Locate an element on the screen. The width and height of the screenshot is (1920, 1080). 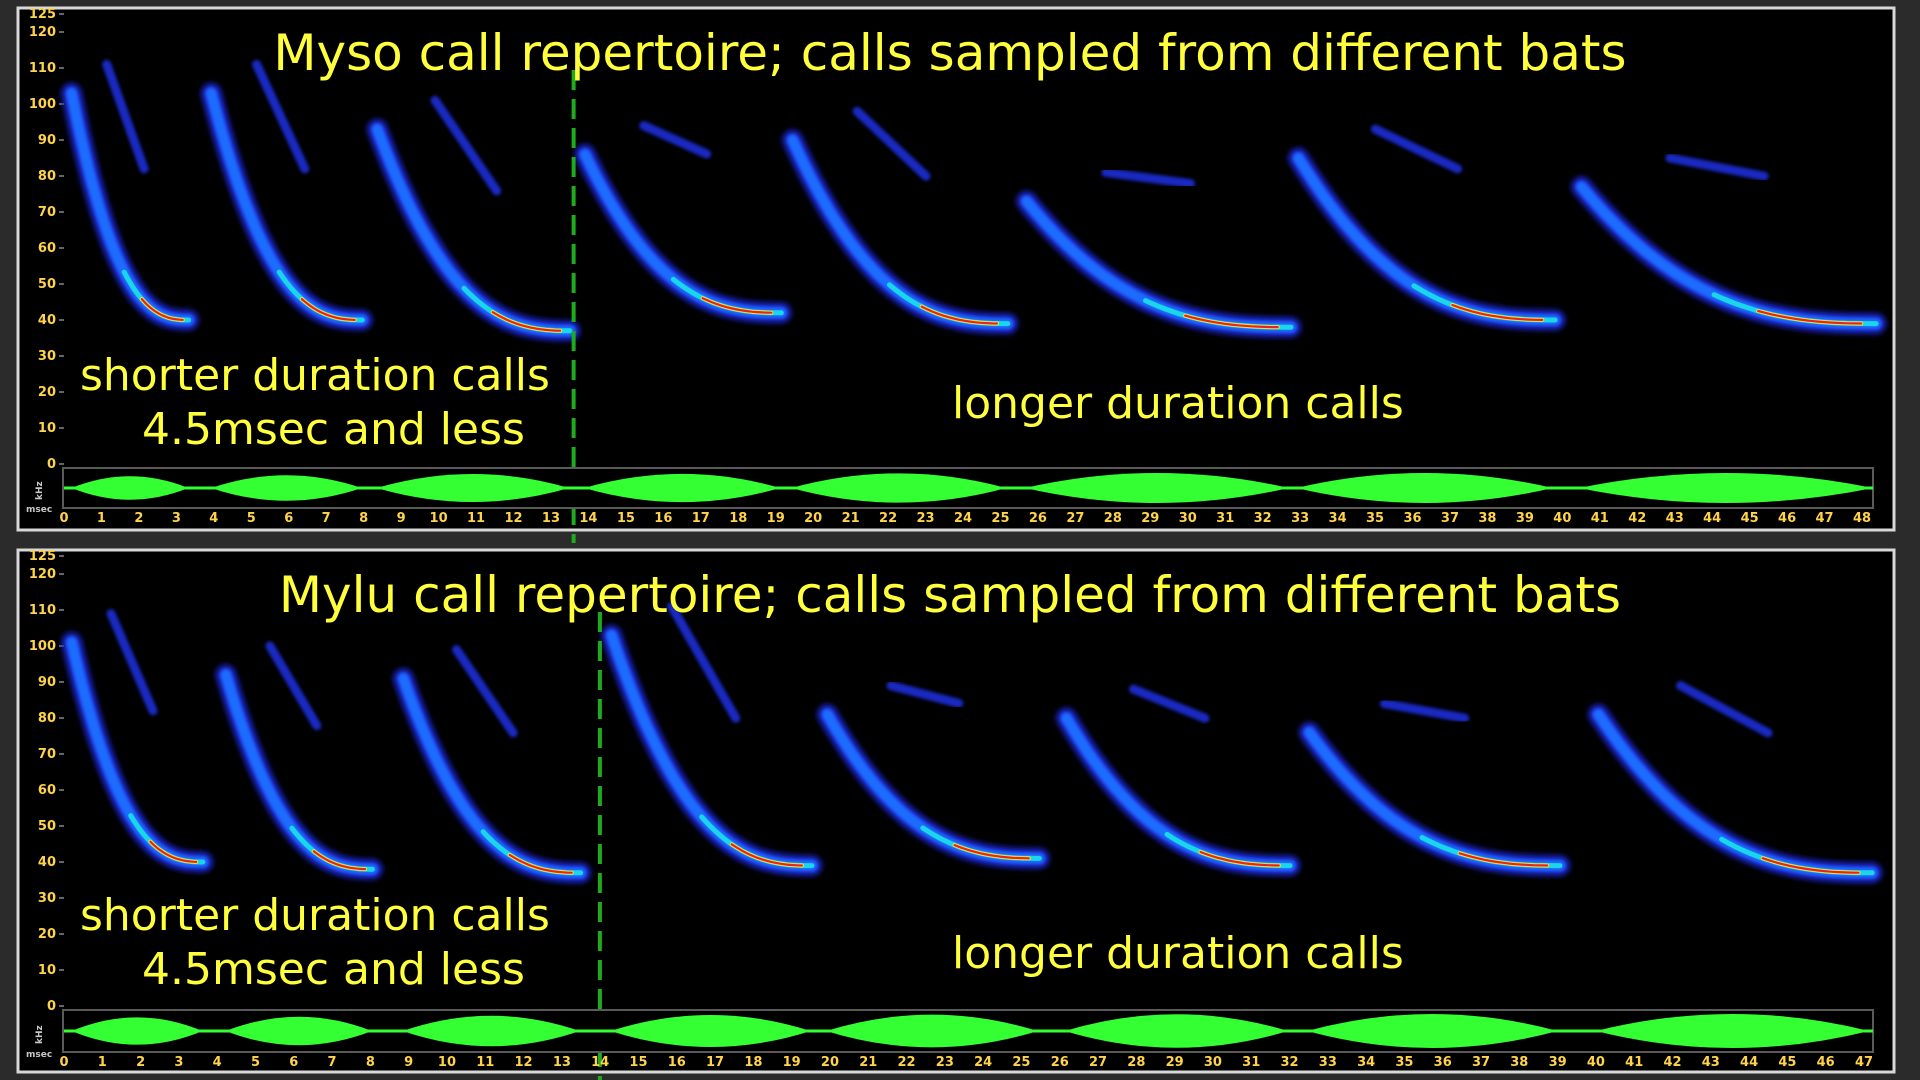
x-tick-label: 28 is located at coordinates (1113, 518).